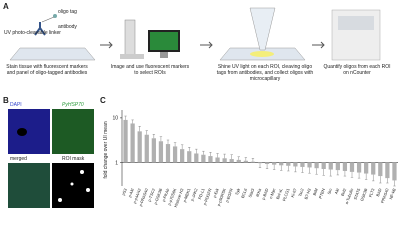  Describe the element at coordinates (262, 54) in the screenshot. I see `uv-spot` at that location.